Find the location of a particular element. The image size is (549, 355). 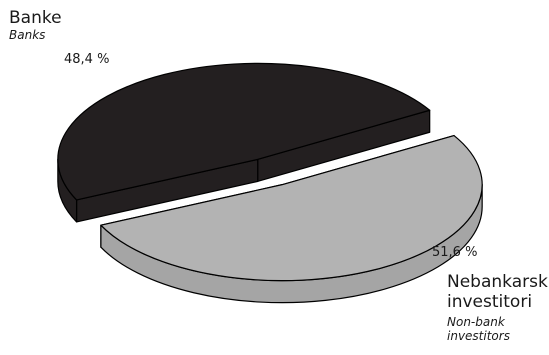

nonbank-label-en-line-2: investitors is located at coordinates (478, 336).